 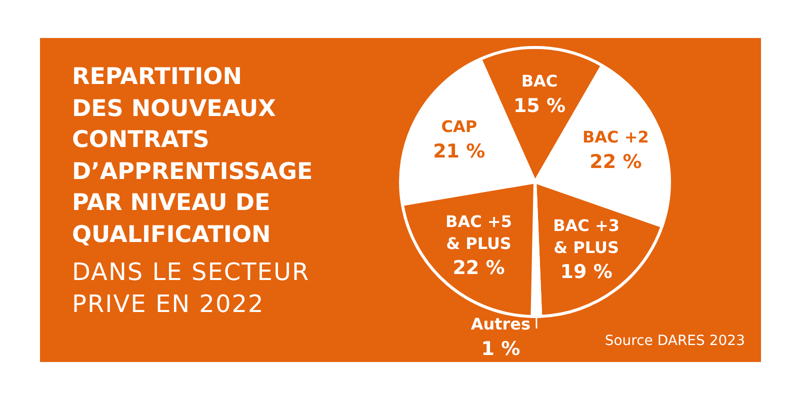 What do you see at coordinates (674, 341) in the screenshot?
I see `source-note: Source DARES 2023` at bounding box center [674, 341].